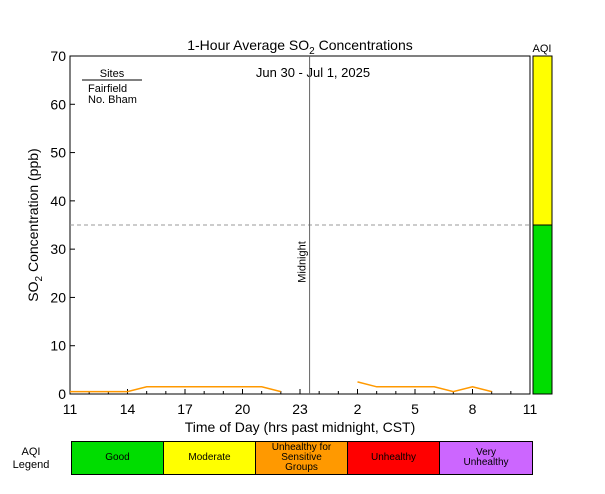  I want to click on aqi-legend-very-unhealthy: Very Unhealthy, so click(486, 458).